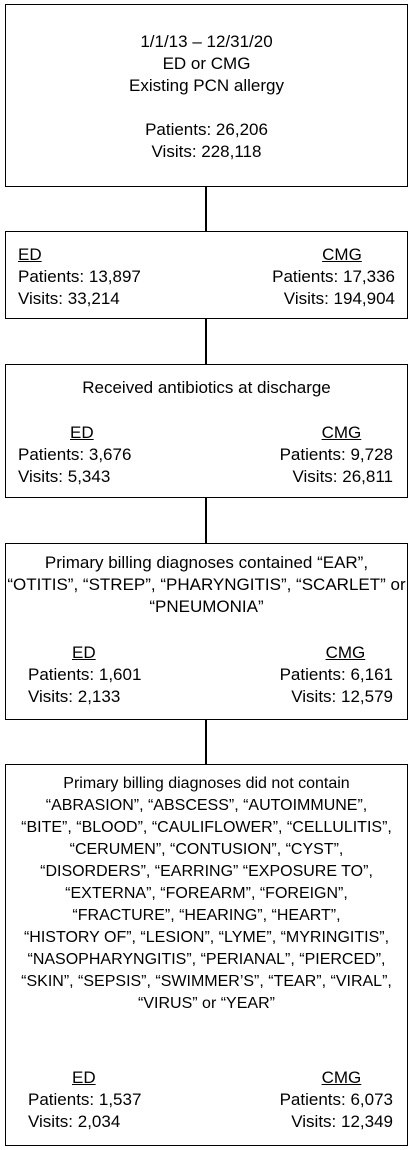 The image size is (413, 1150). Describe the element at coordinates (342, 696) in the screenshot. I see `cmg-visits: Visits: 12,579` at that location.